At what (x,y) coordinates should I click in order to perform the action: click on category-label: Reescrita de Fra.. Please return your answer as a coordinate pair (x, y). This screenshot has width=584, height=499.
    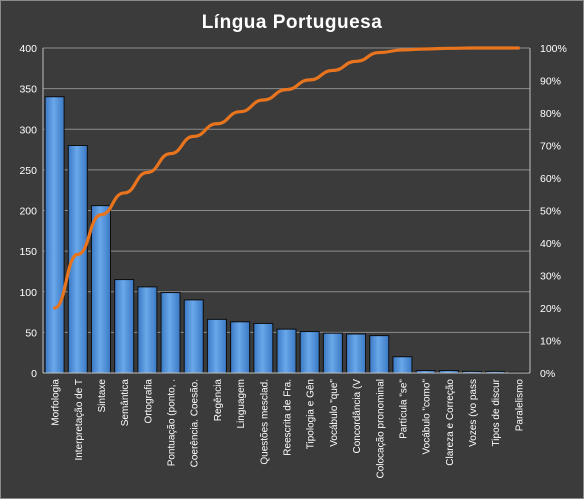
    Looking at the image, I should click on (288, 417).